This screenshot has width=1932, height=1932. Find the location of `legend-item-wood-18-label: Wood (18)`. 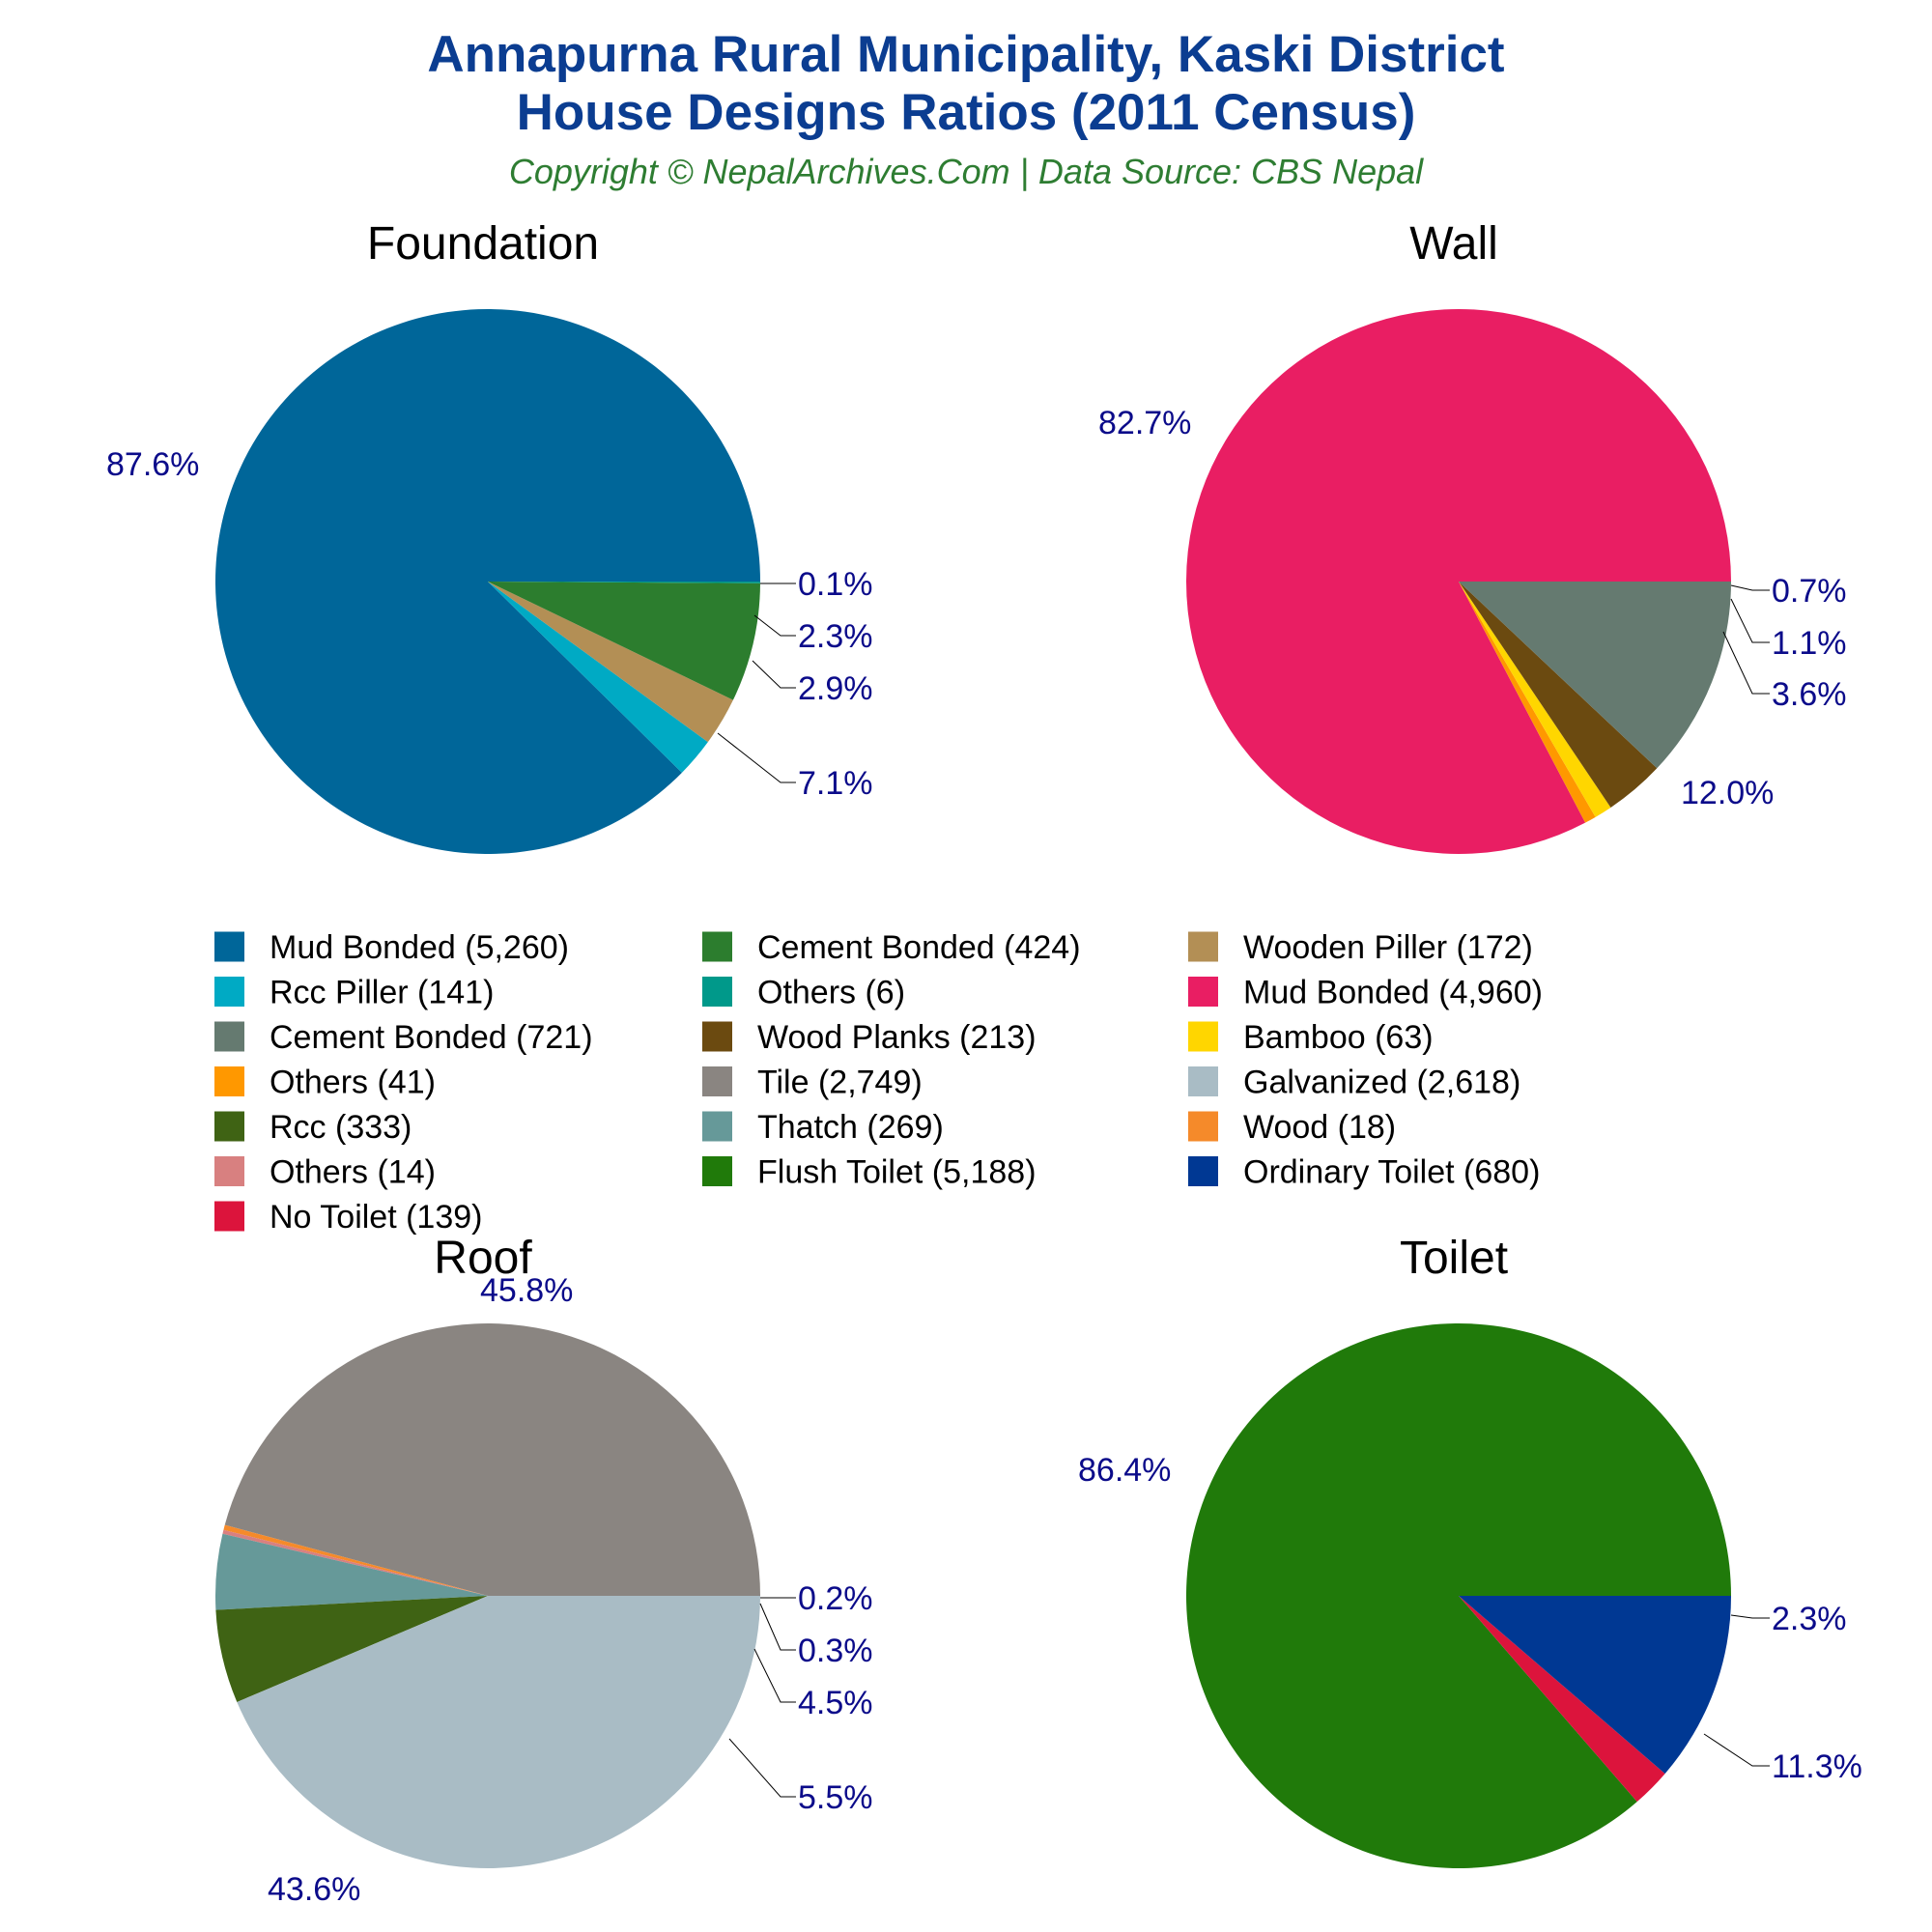

legend-item-wood-18-label: Wood (18) is located at coordinates (1319, 1127).